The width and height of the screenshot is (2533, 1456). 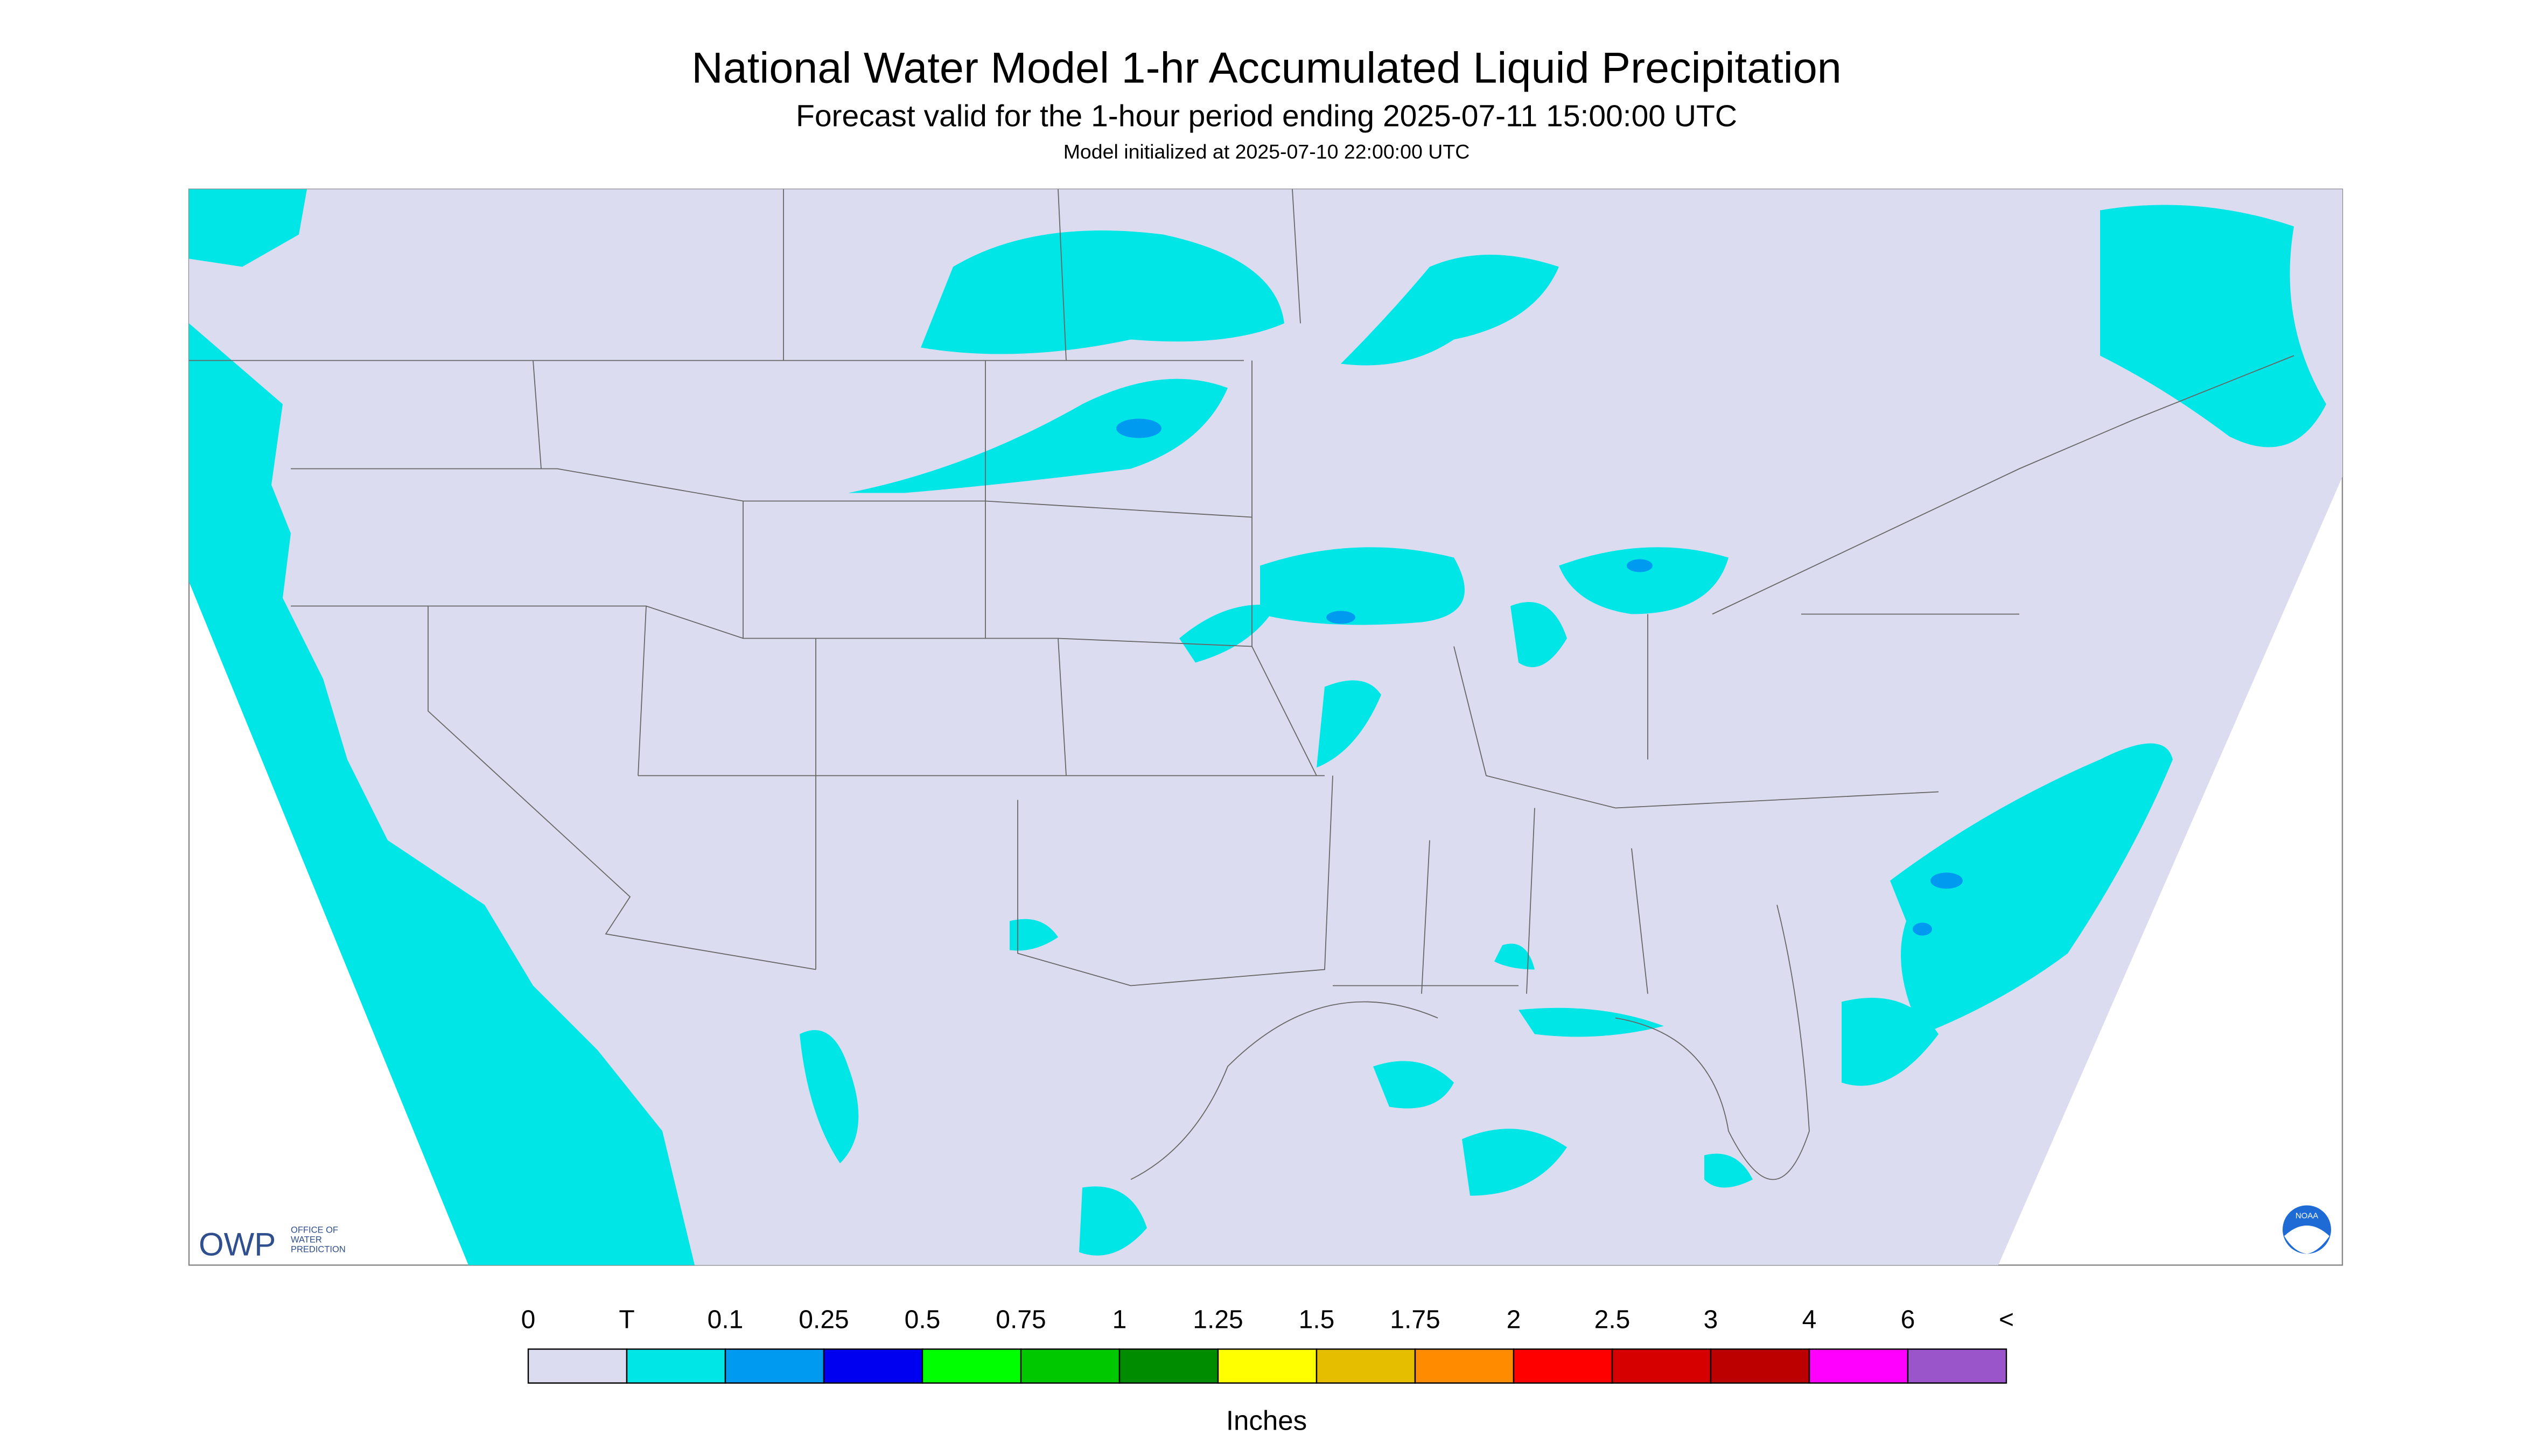 What do you see at coordinates (1120, 1320) in the screenshot?
I see `legend-label: 1` at bounding box center [1120, 1320].